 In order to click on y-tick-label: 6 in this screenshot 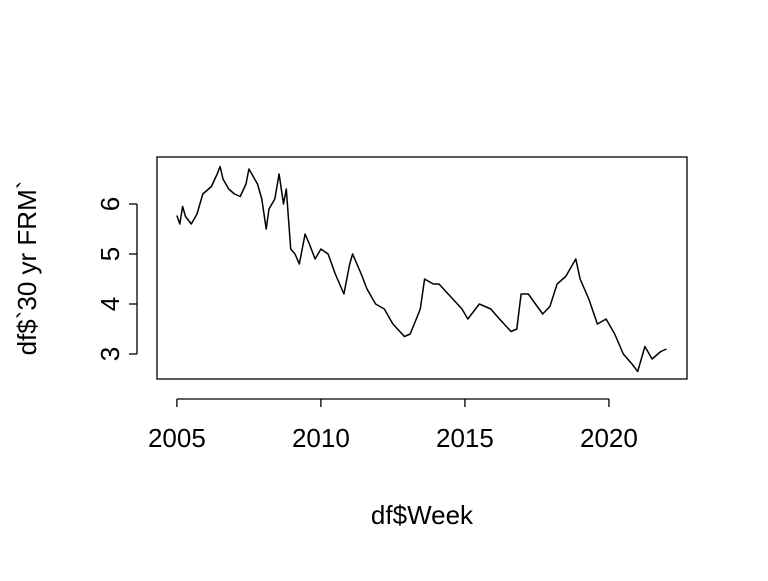, I will do `click(110, 204)`.